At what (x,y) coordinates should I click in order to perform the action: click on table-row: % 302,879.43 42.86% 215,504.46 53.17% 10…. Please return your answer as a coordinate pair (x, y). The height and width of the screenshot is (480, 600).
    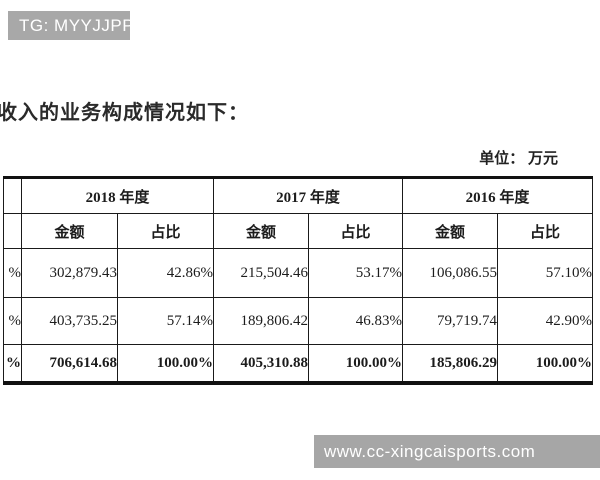
    Looking at the image, I should click on (298, 273).